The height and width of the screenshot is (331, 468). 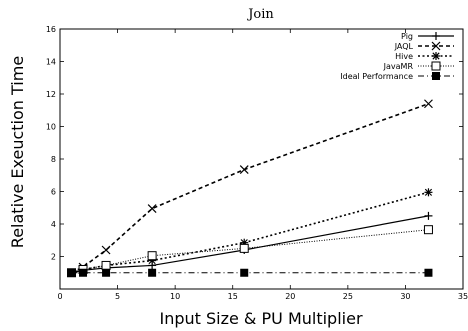 I want to click on y-tick-label: 14, so click(x=51, y=62).